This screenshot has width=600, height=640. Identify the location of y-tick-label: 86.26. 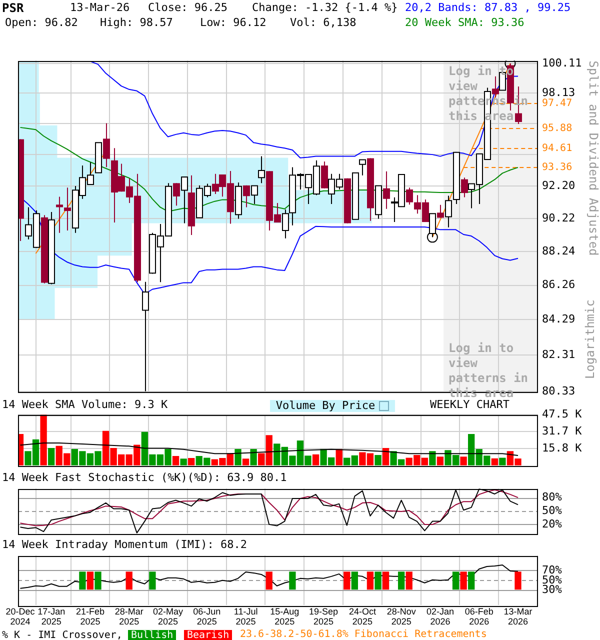
(559, 285).